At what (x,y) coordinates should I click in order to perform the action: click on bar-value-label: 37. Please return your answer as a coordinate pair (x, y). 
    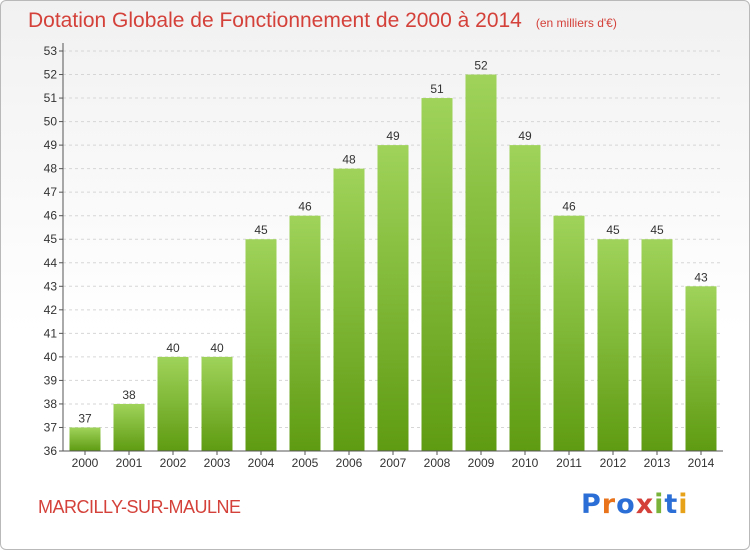
    Looking at the image, I should click on (85, 418).